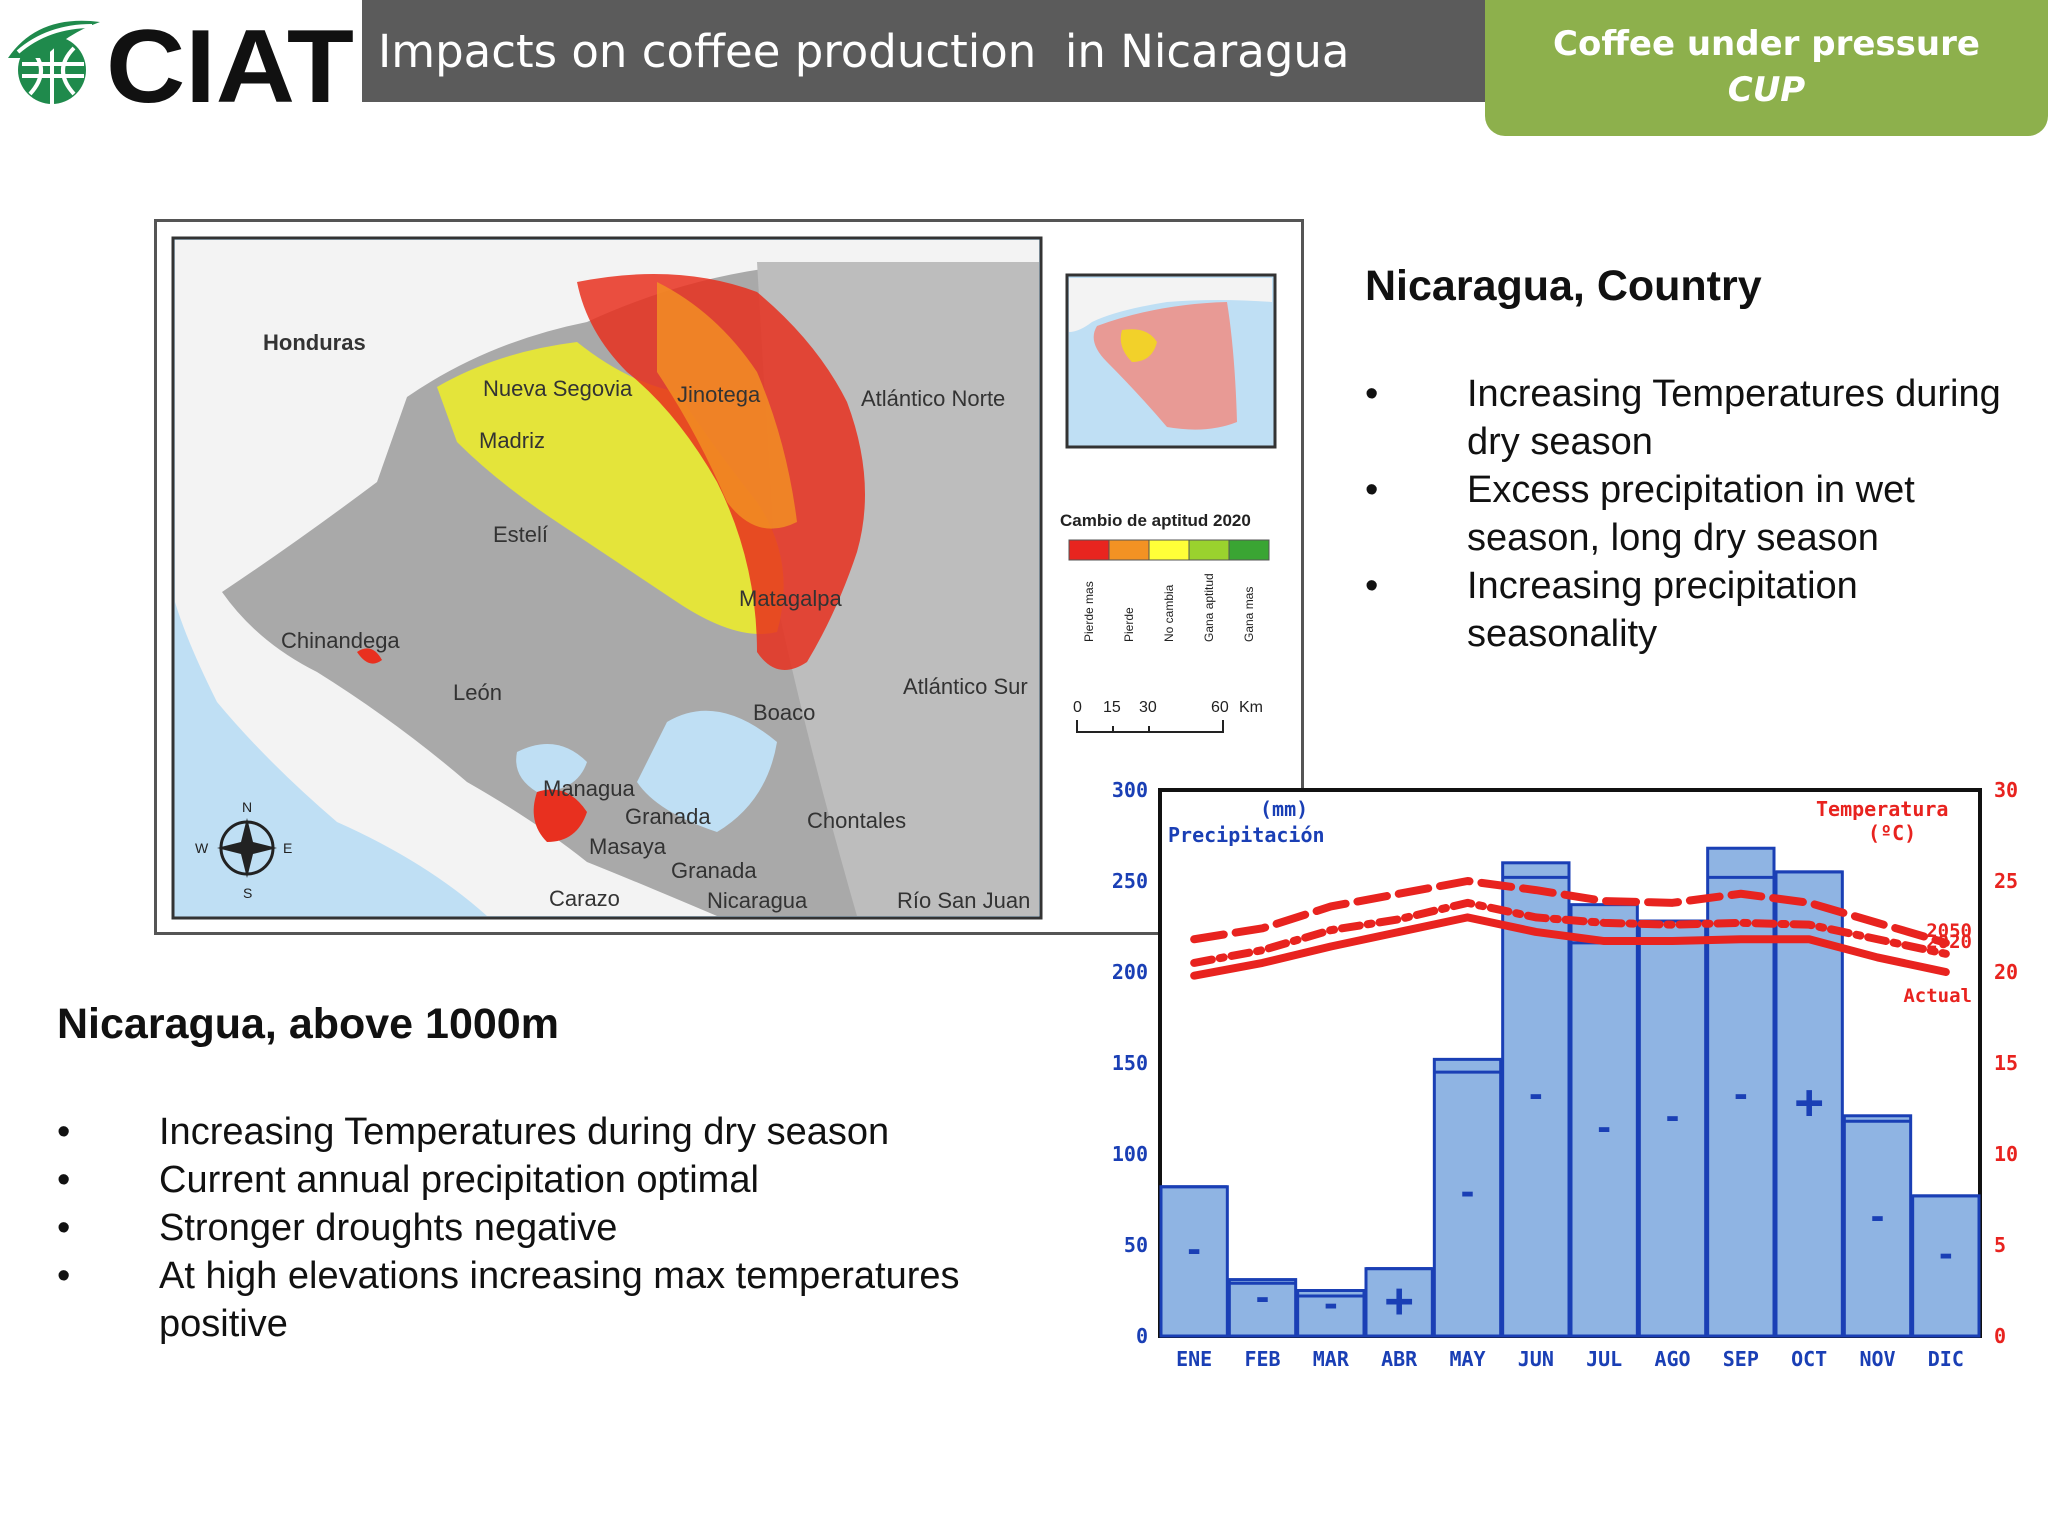 This screenshot has height=1536, width=2048. I want to click on series-label-2050: 2050, so click(1949, 931).